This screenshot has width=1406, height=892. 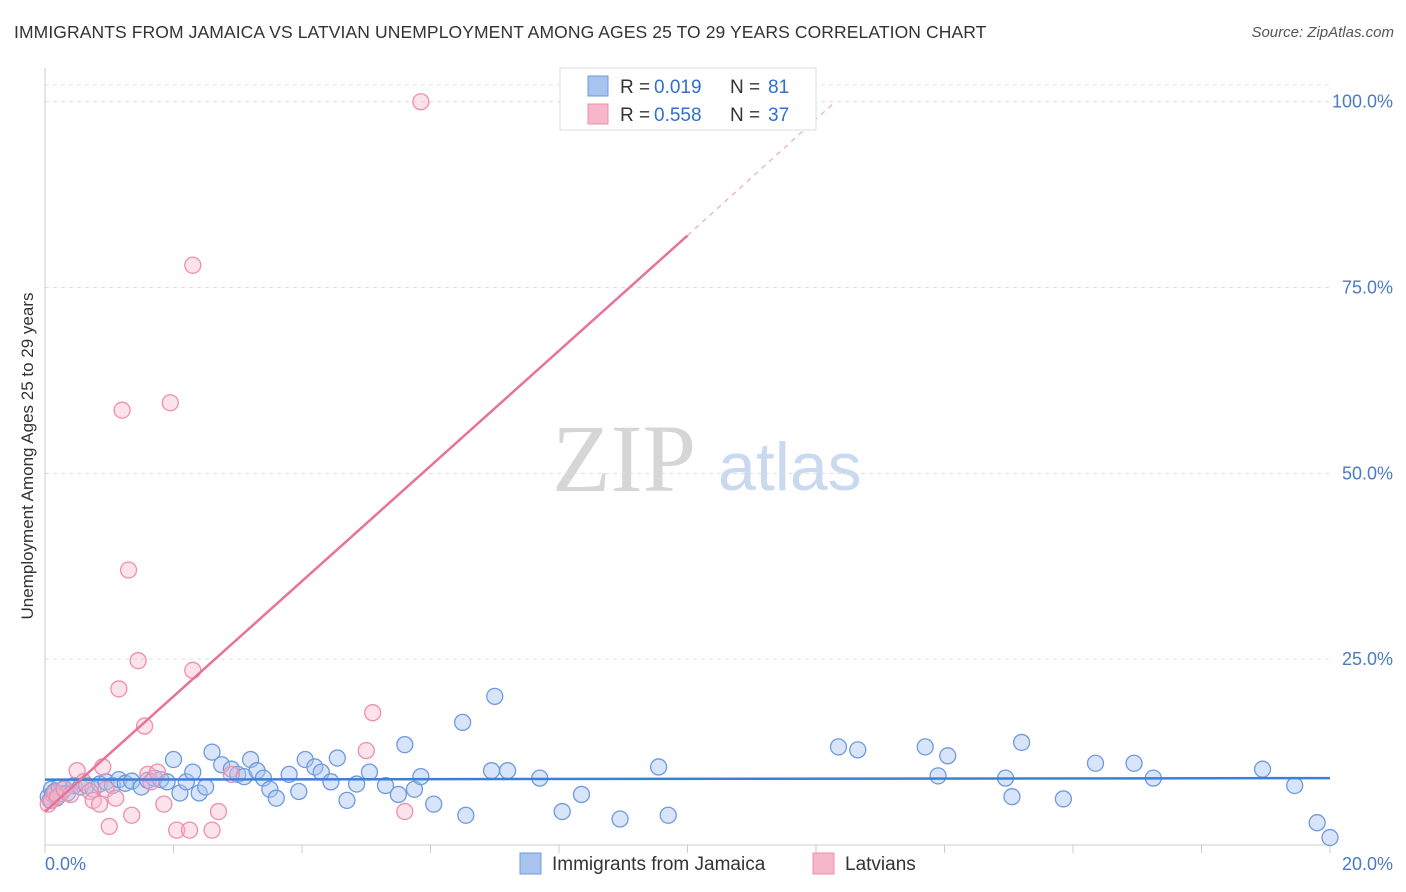 What do you see at coordinates (65, 864) in the screenshot?
I see `x-tick-label: 0.0%` at bounding box center [65, 864].